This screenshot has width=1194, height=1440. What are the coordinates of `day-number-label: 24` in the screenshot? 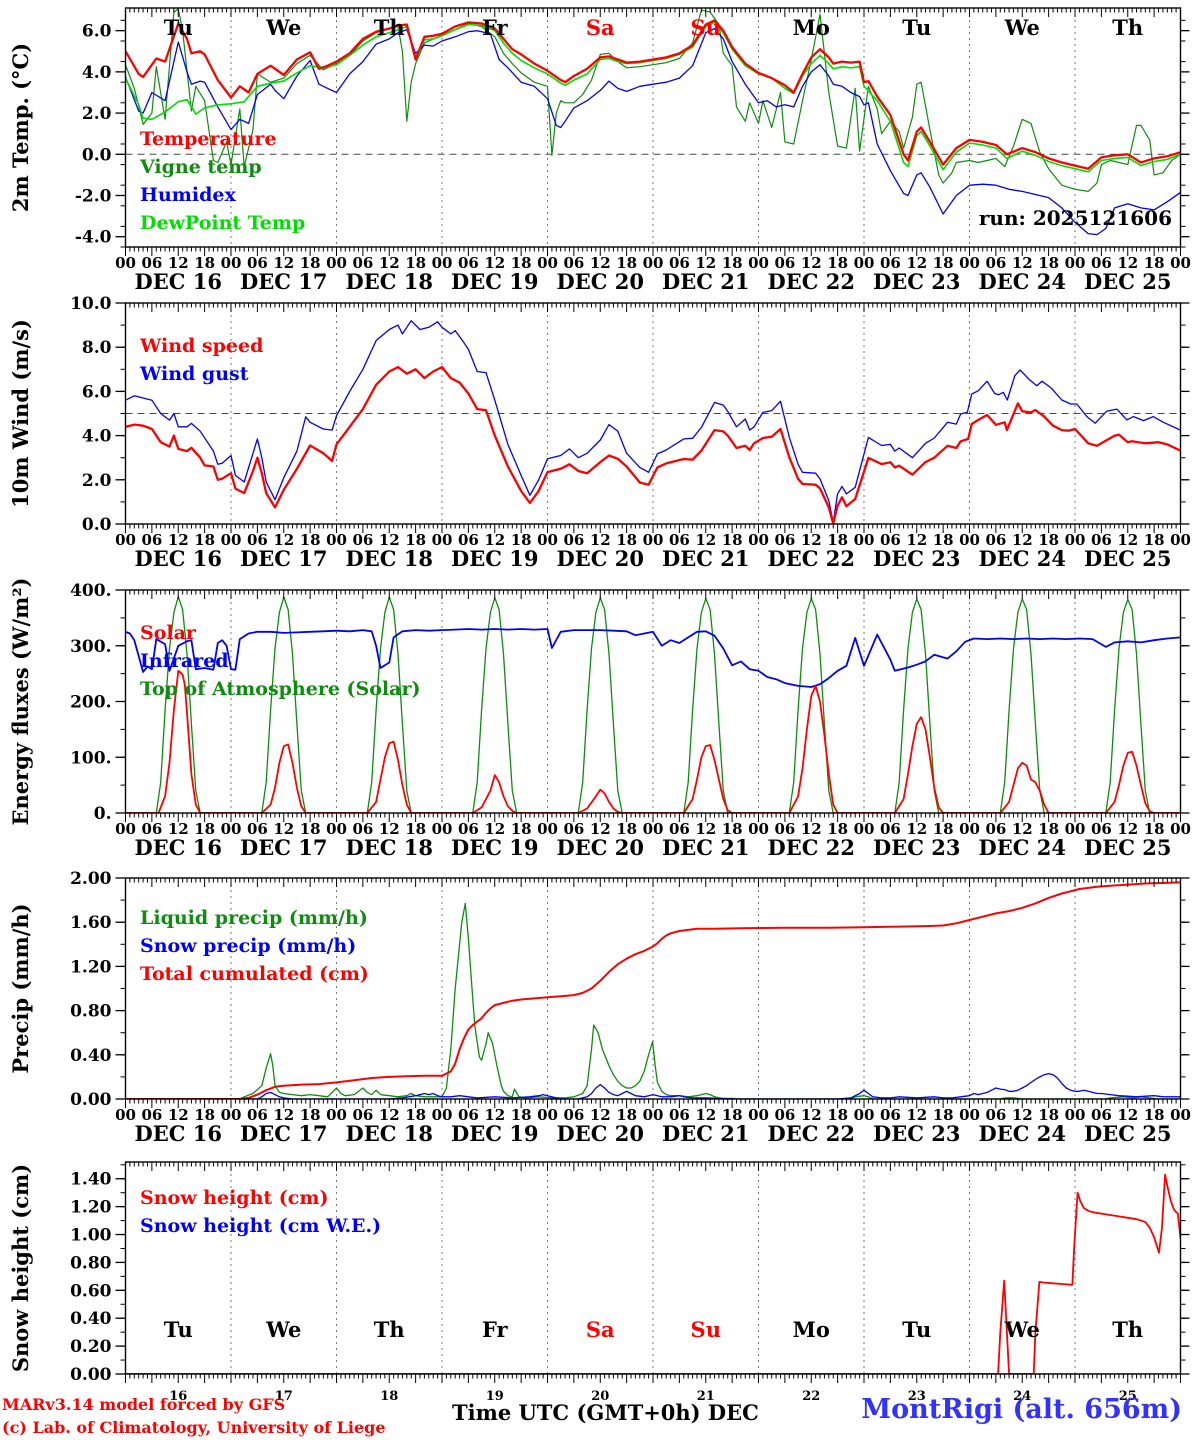 It's located at (1022, 1396).